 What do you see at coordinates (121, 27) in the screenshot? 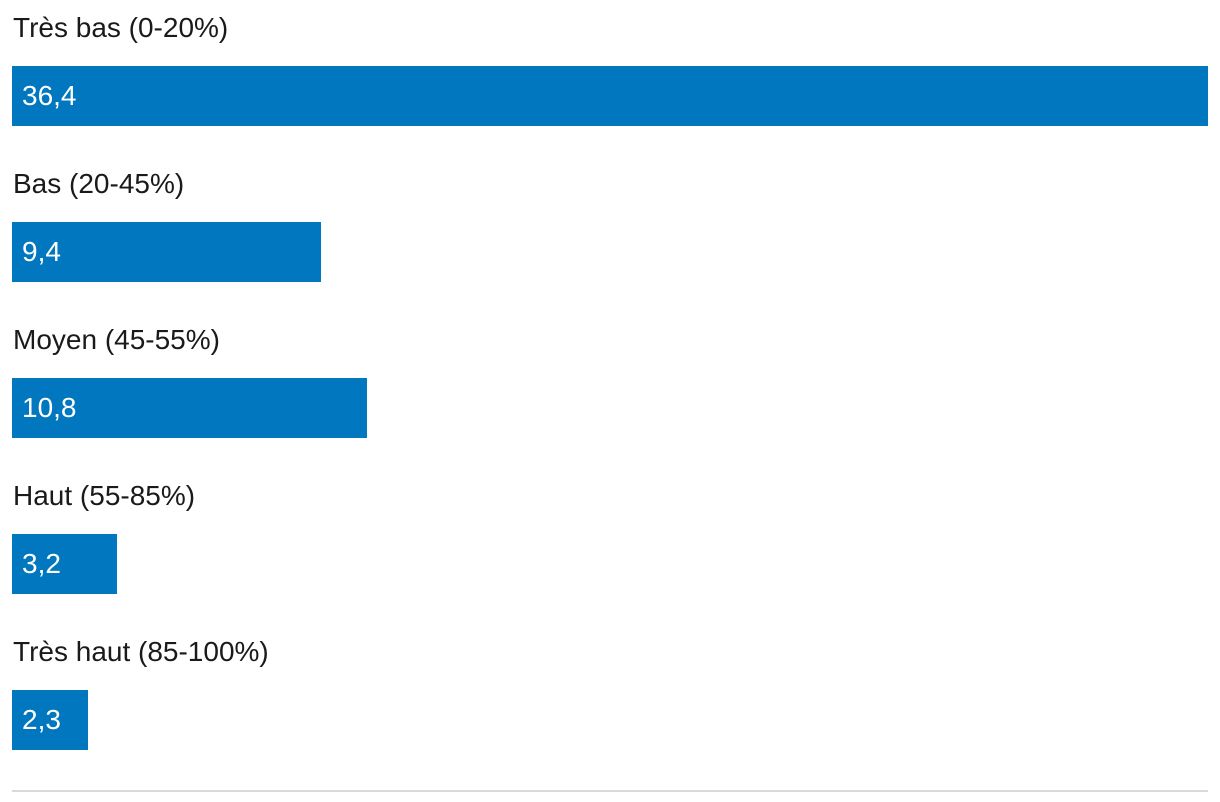
I see `category-label: Très bas (0-20%)` at bounding box center [121, 27].